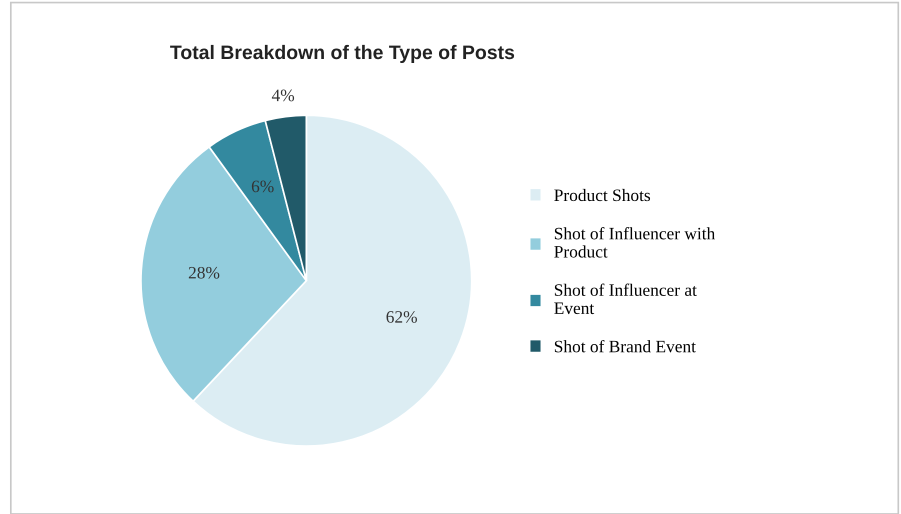 The image size is (901, 514). What do you see at coordinates (401, 317) in the screenshot?
I see `data-label: 62%` at bounding box center [401, 317].